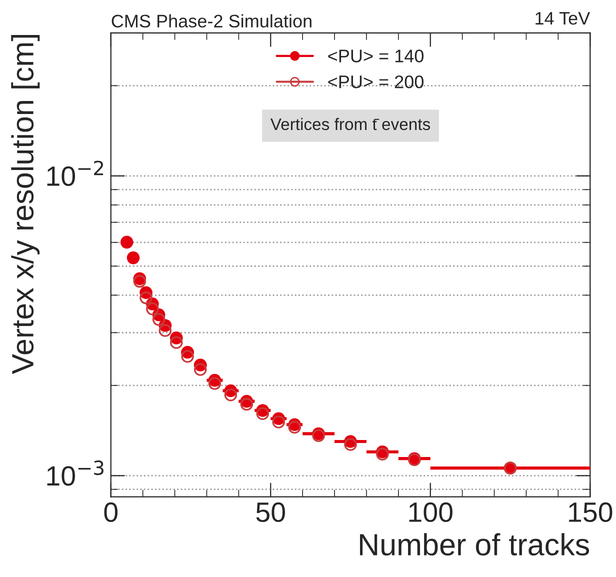 The width and height of the screenshot is (616, 577). What do you see at coordinates (376, 56) in the screenshot?
I see `legend-label: <PU> = 140` at bounding box center [376, 56].